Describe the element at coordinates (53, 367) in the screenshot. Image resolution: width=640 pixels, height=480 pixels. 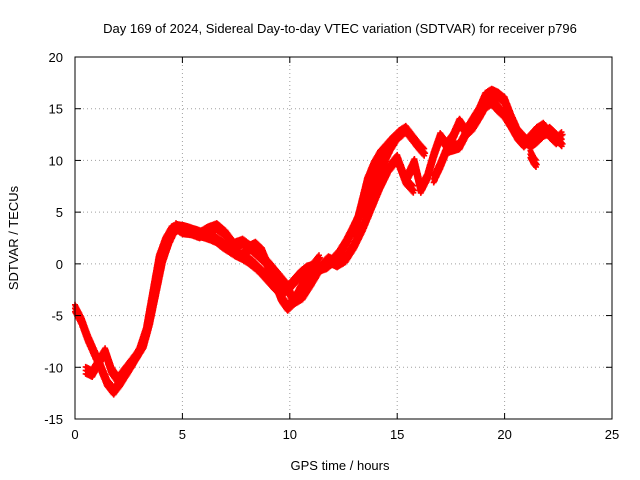
I see `y-tick-label: -10` at that location.